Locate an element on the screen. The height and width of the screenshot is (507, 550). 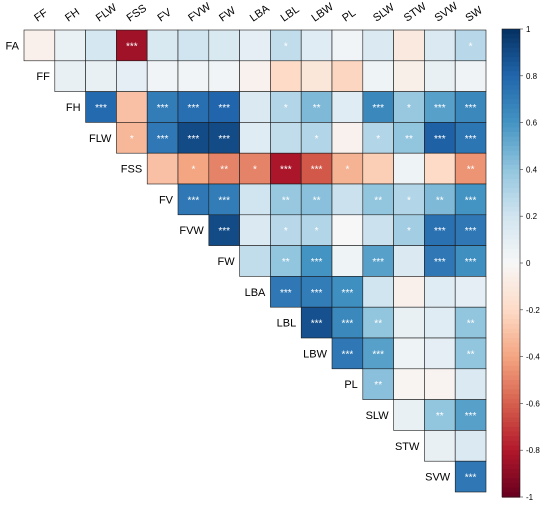
heatmap-cell-FA-FLW is located at coordinates (101, 45).